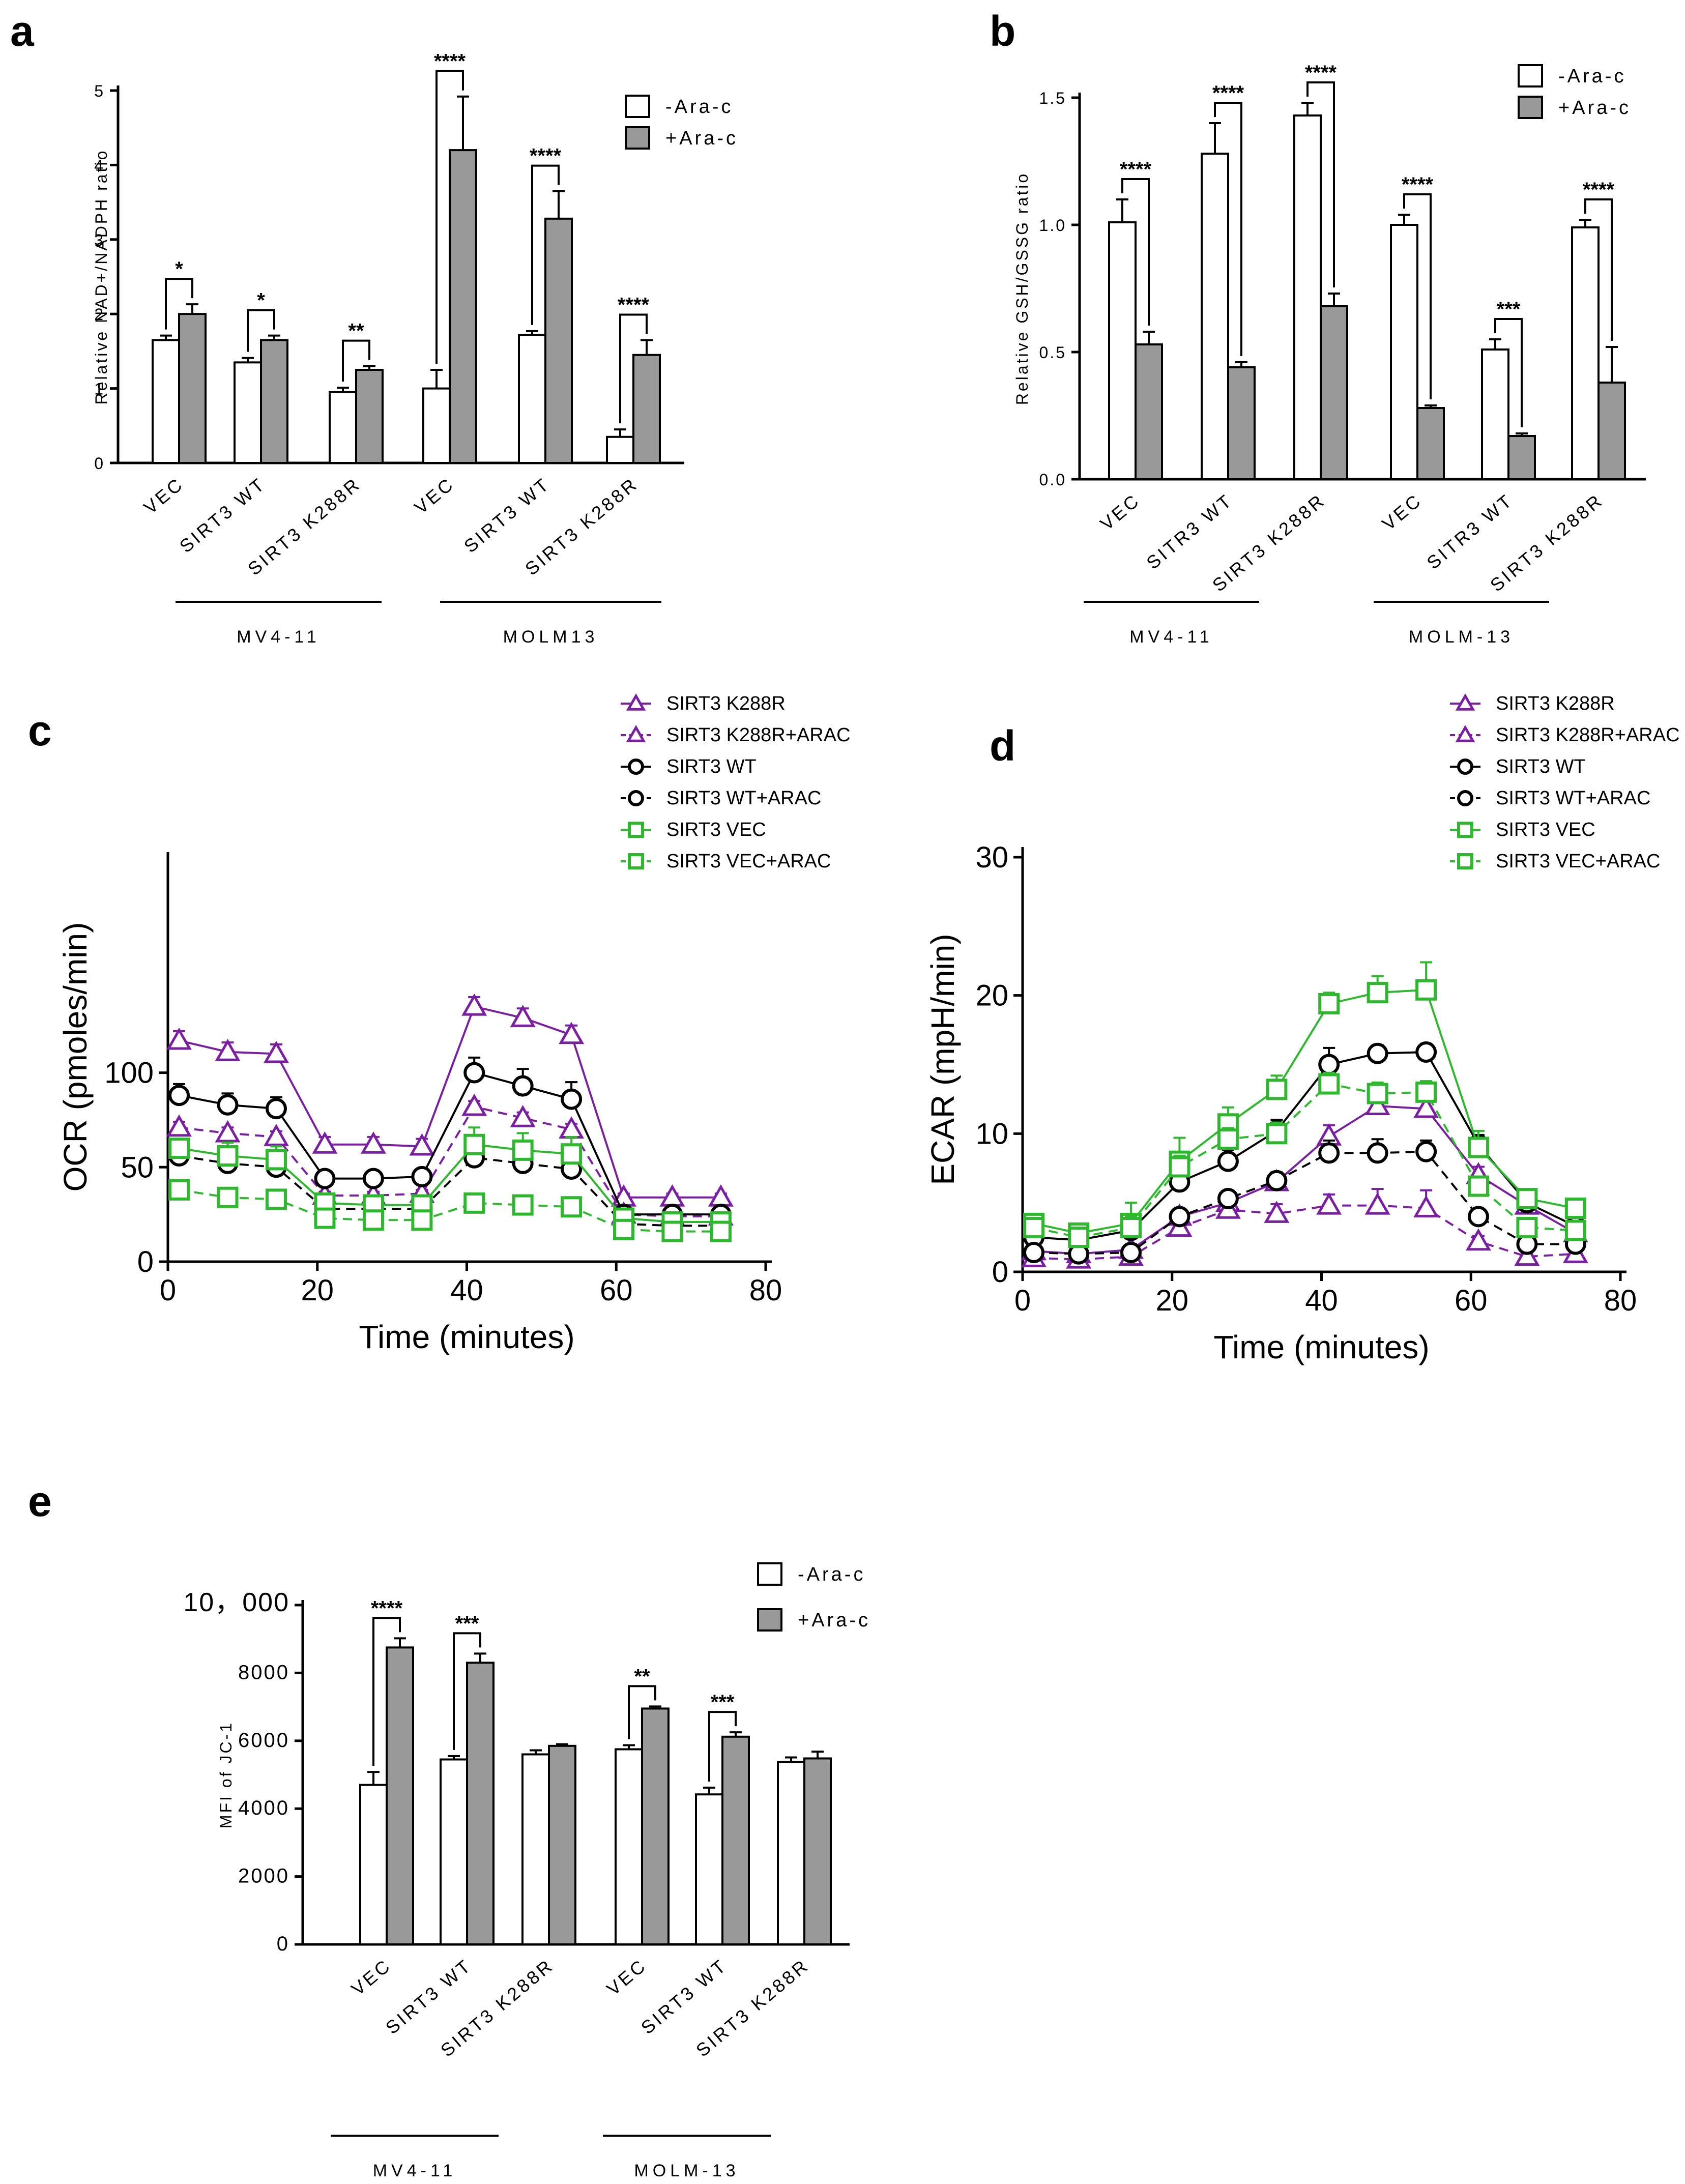 The image size is (1685, 2184). What do you see at coordinates (317, 1290) in the screenshot?
I see `x-tick-label: 20` at bounding box center [317, 1290].